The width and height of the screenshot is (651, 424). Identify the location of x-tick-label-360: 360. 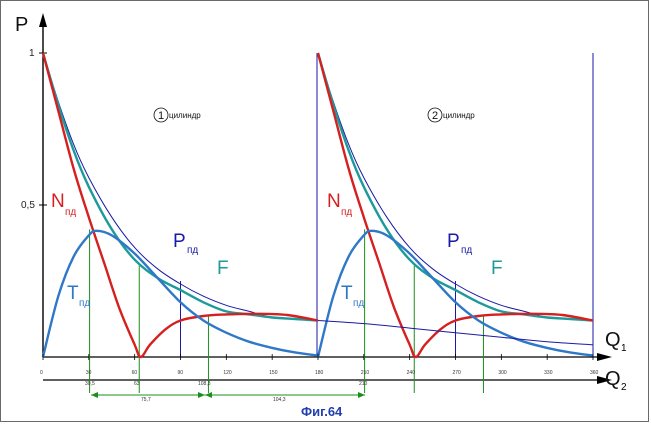
(594, 373).